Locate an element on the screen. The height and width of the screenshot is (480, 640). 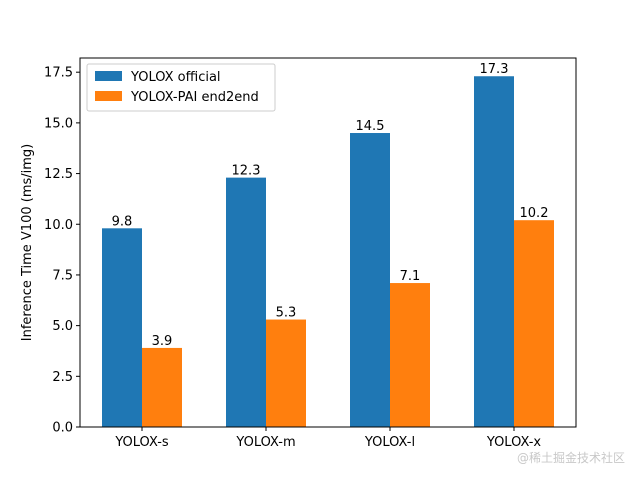
x-axis: YOLOX-s YOLOX-m YOLOX-l YOLOX-x is located at coordinates (327, 438).